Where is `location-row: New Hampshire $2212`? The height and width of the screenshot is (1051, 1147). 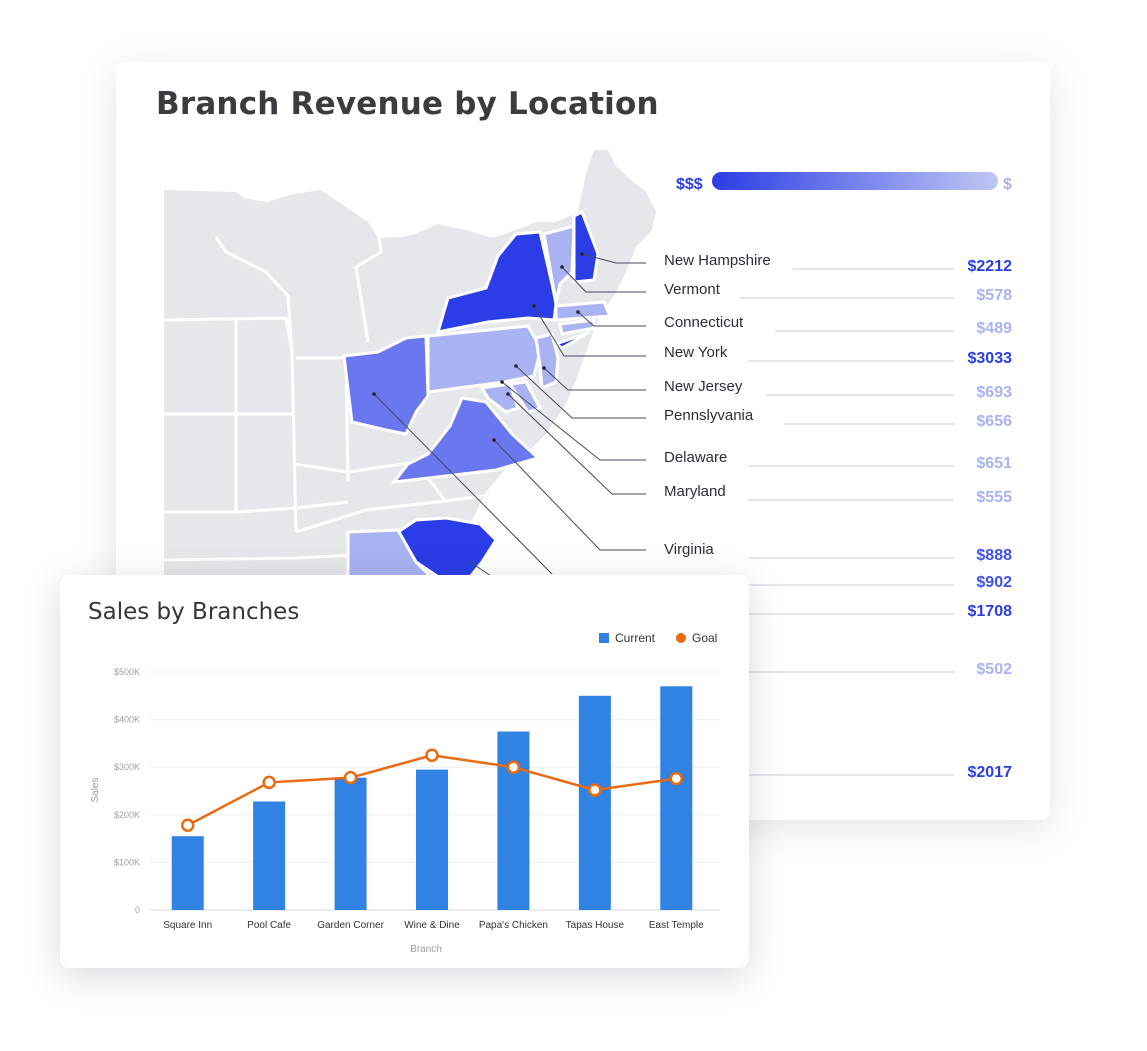
location-row: New Hampshire $2212 is located at coordinates (838, 263).